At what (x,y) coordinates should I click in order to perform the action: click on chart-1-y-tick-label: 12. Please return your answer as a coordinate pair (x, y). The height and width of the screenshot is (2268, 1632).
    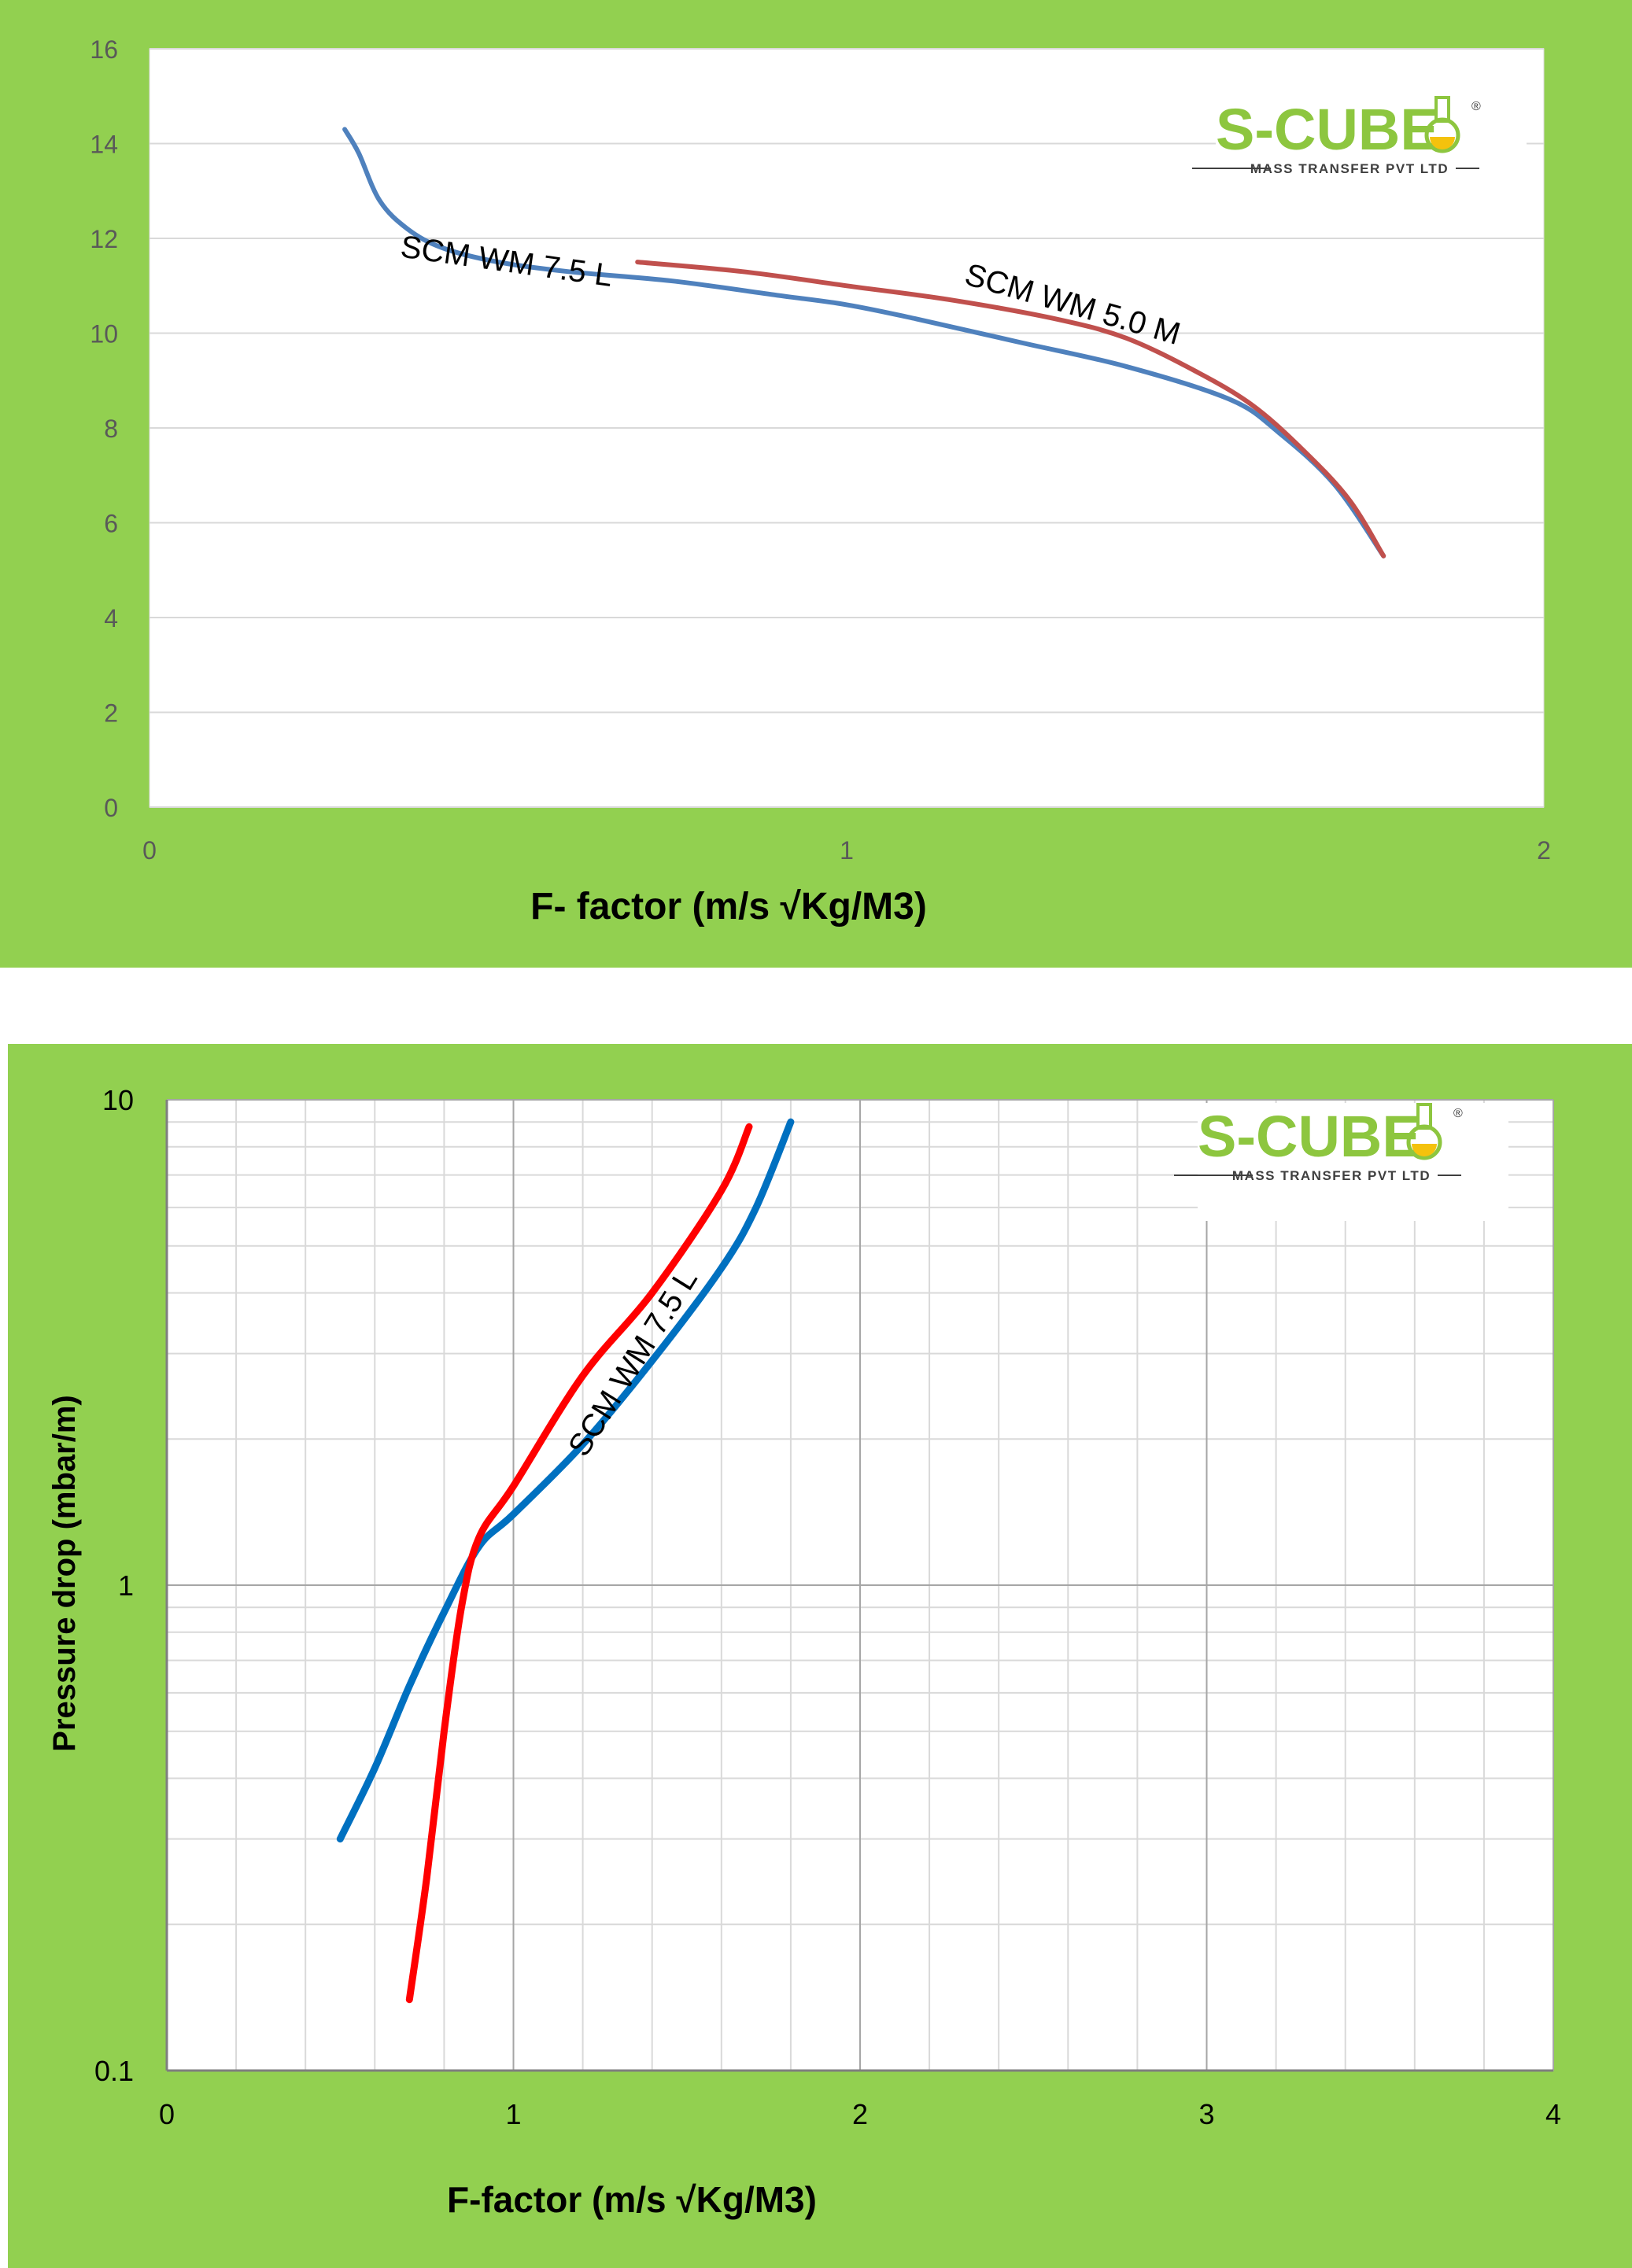
    Looking at the image, I should click on (104, 239).